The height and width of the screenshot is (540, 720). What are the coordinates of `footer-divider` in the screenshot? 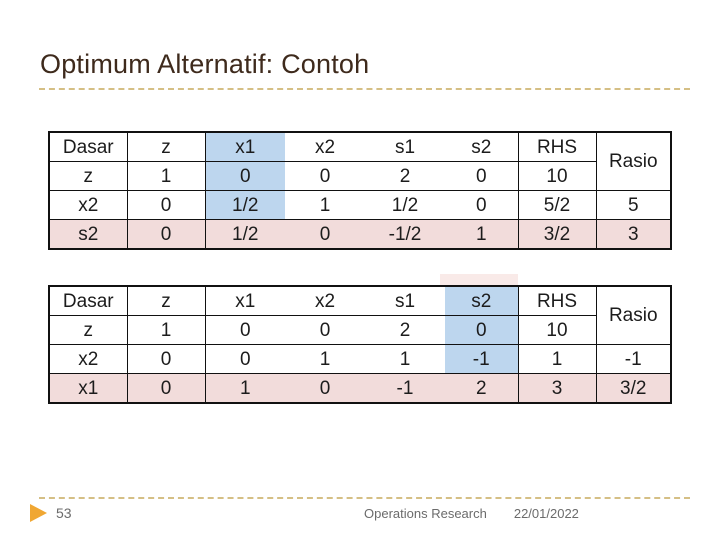 It's located at (364, 498).